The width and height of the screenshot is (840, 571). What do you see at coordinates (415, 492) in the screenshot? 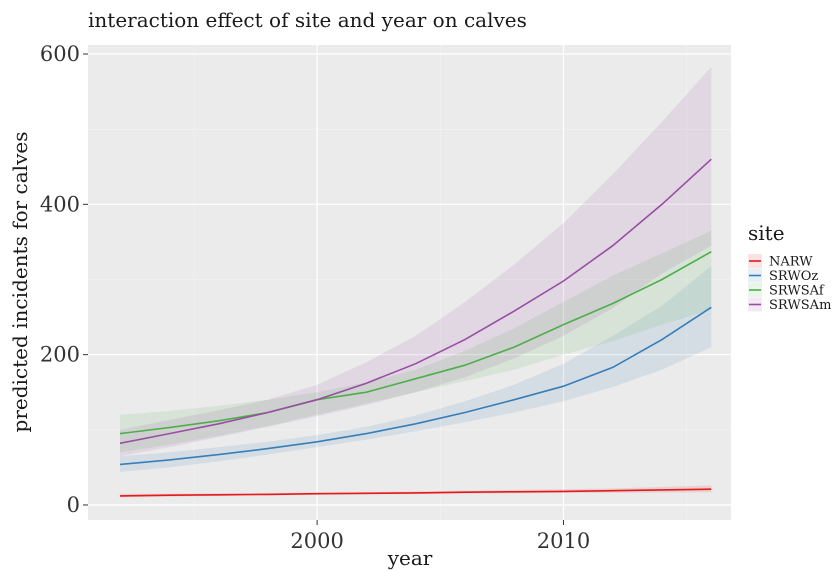
I see `line-narw` at bounding box center [415, 492].